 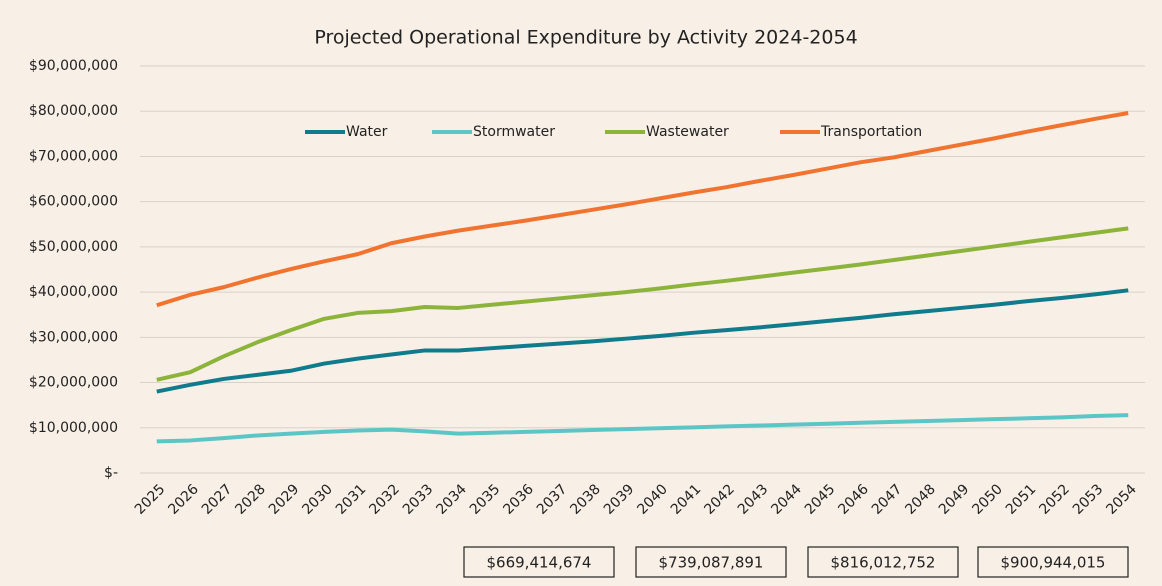 I want to click on y-tick-label: $90,000,000, so click(x=73, y=66).